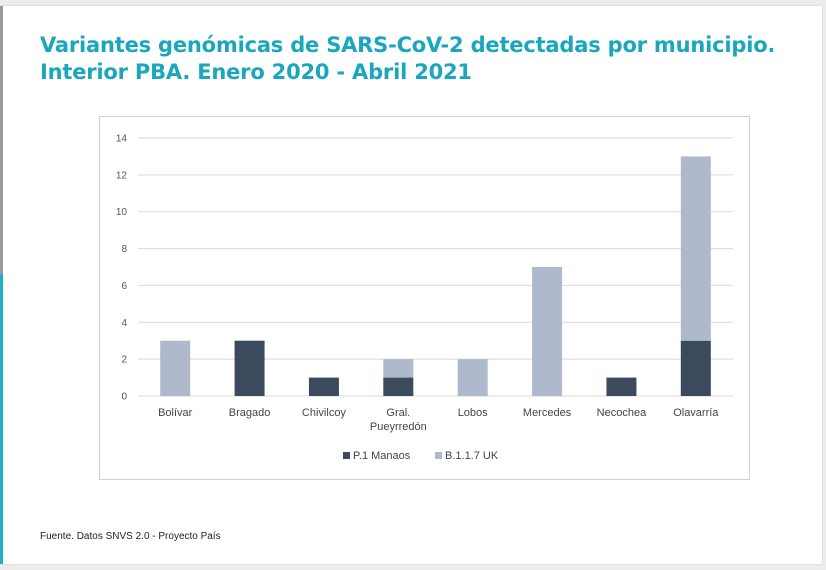 The width and height of the screenshot is (826, 570). What do you see at coordinates (124, 323) in the screenshot?
I see `y-tick-label: 4` at bounding box center [124, 323].